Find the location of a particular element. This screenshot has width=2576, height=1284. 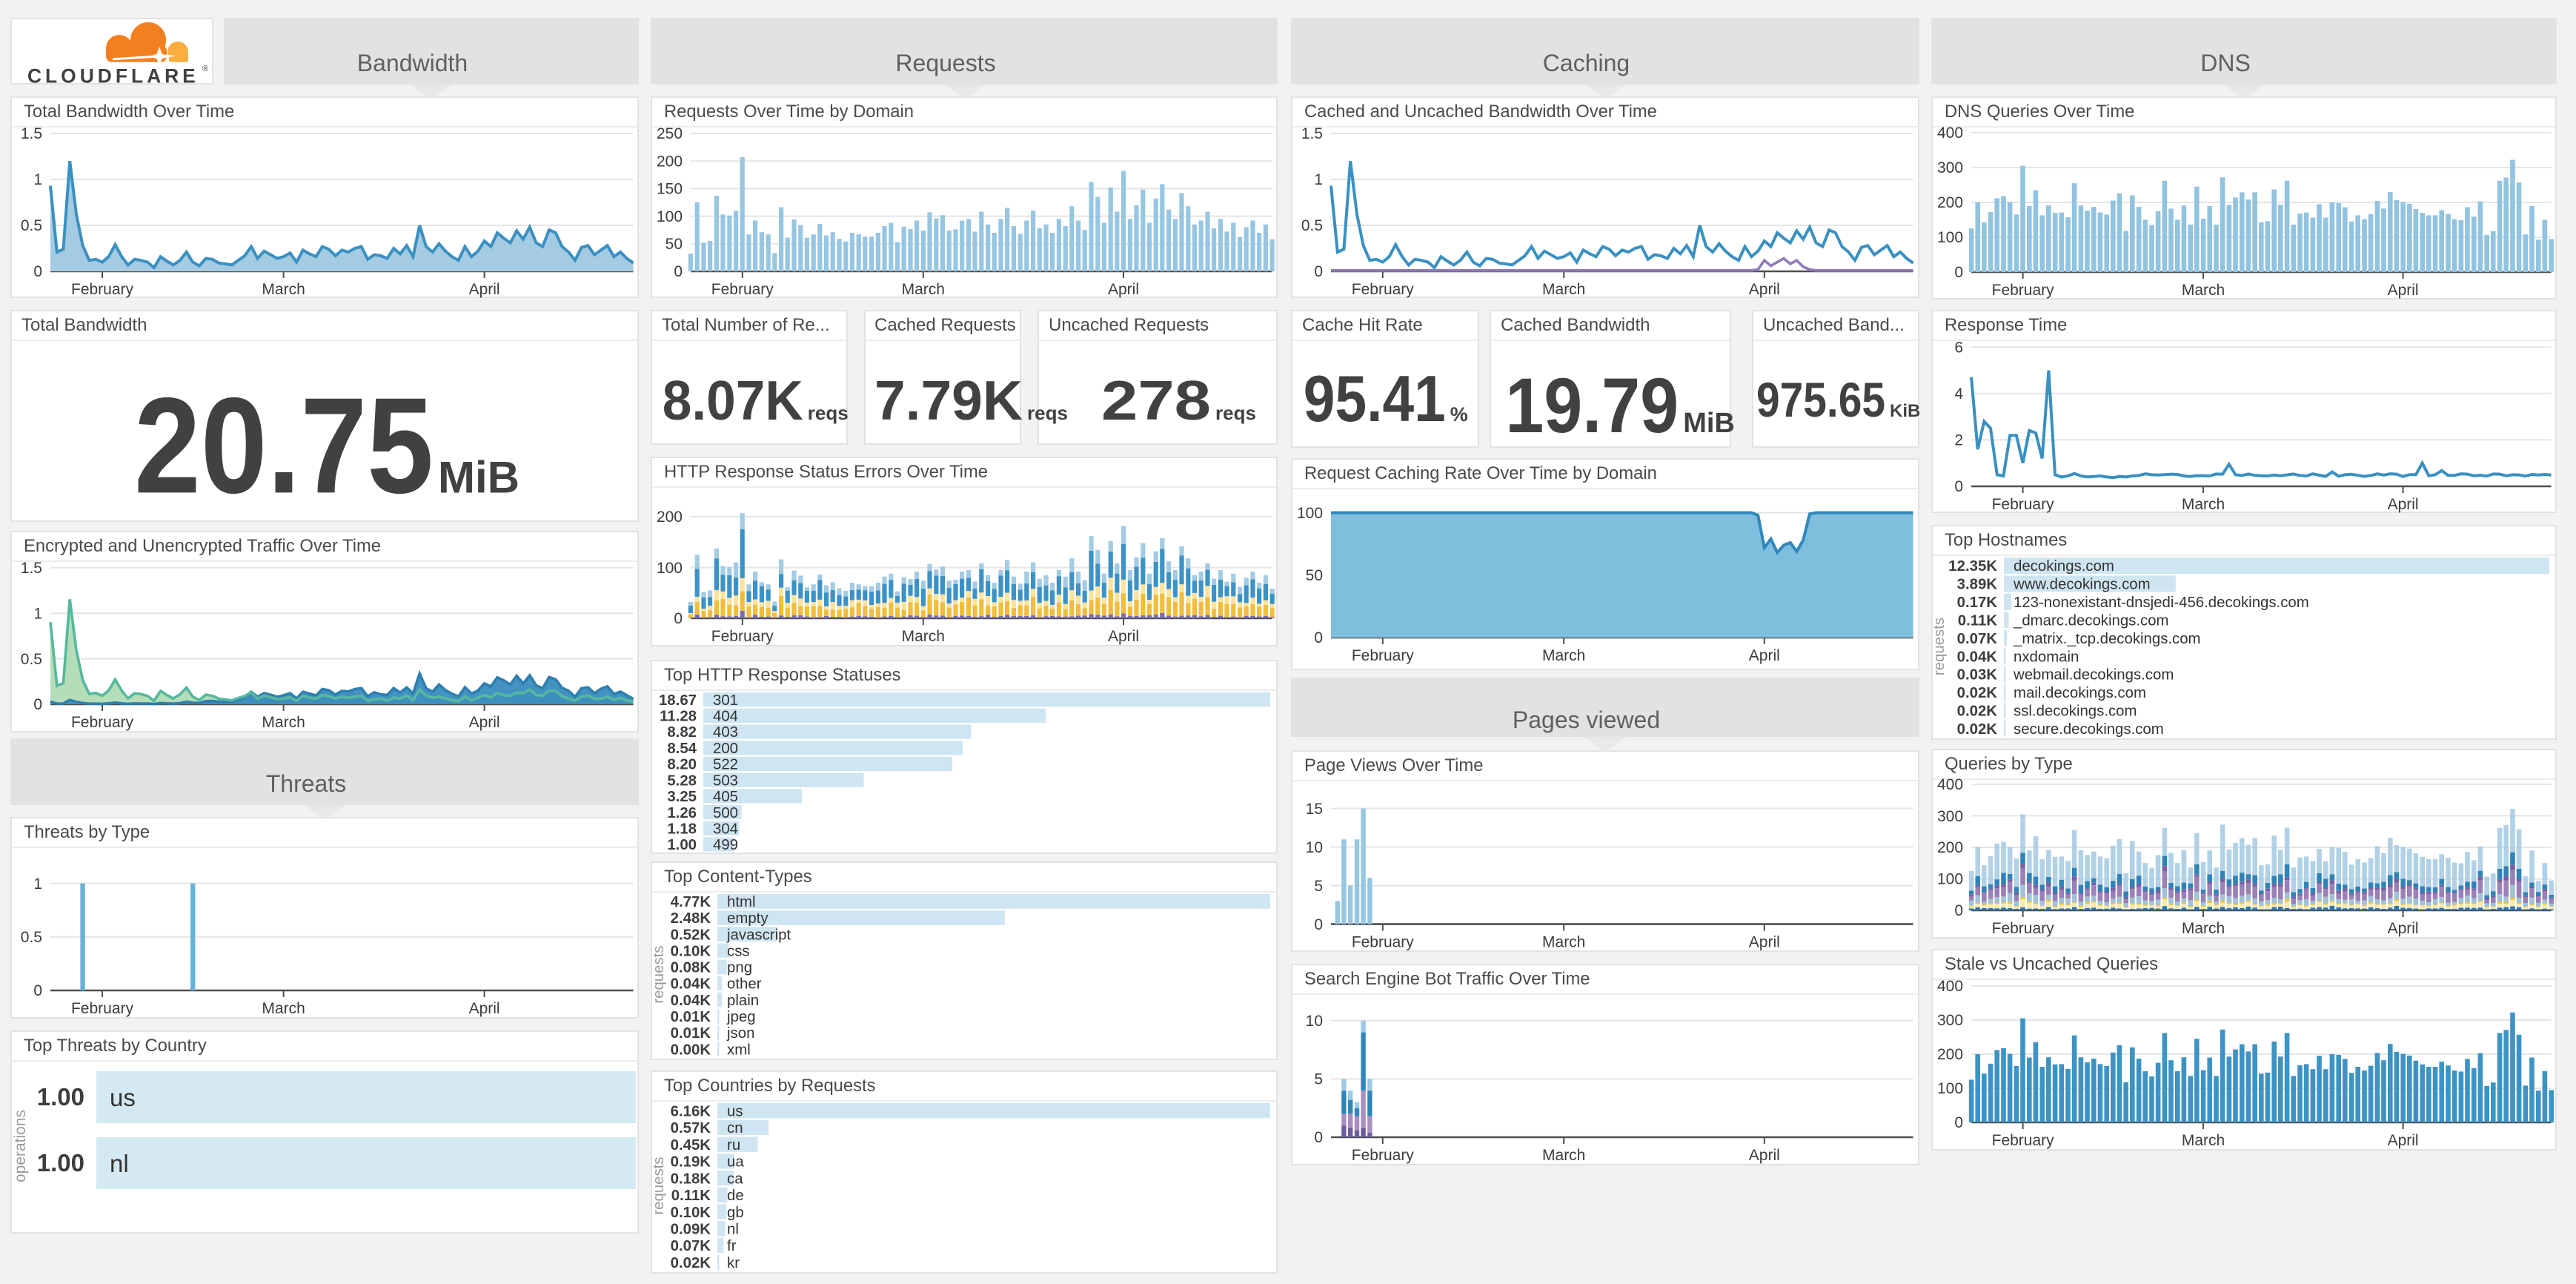

svg-text: 403 is located at coordinates (725, 732).